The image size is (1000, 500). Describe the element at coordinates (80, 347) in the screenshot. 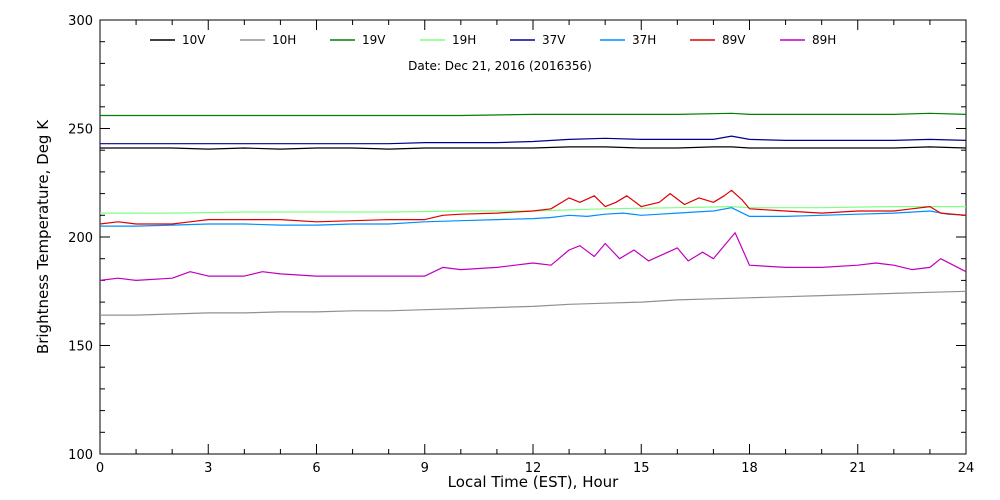

I see `y-tick-label: 150` at that location.